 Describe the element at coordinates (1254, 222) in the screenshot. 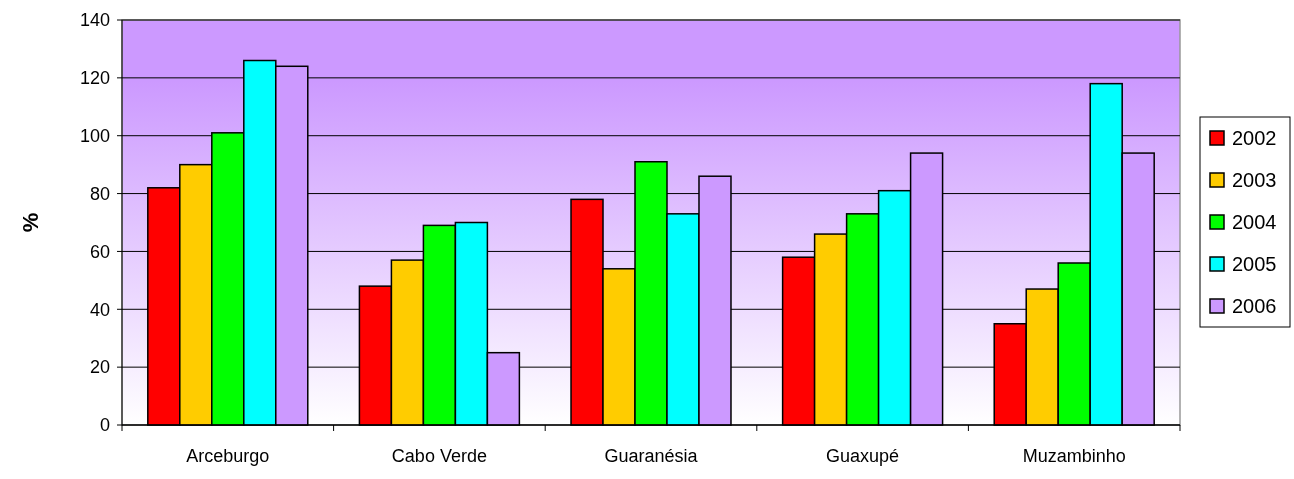

I see `legend-label: 2004` at that location.